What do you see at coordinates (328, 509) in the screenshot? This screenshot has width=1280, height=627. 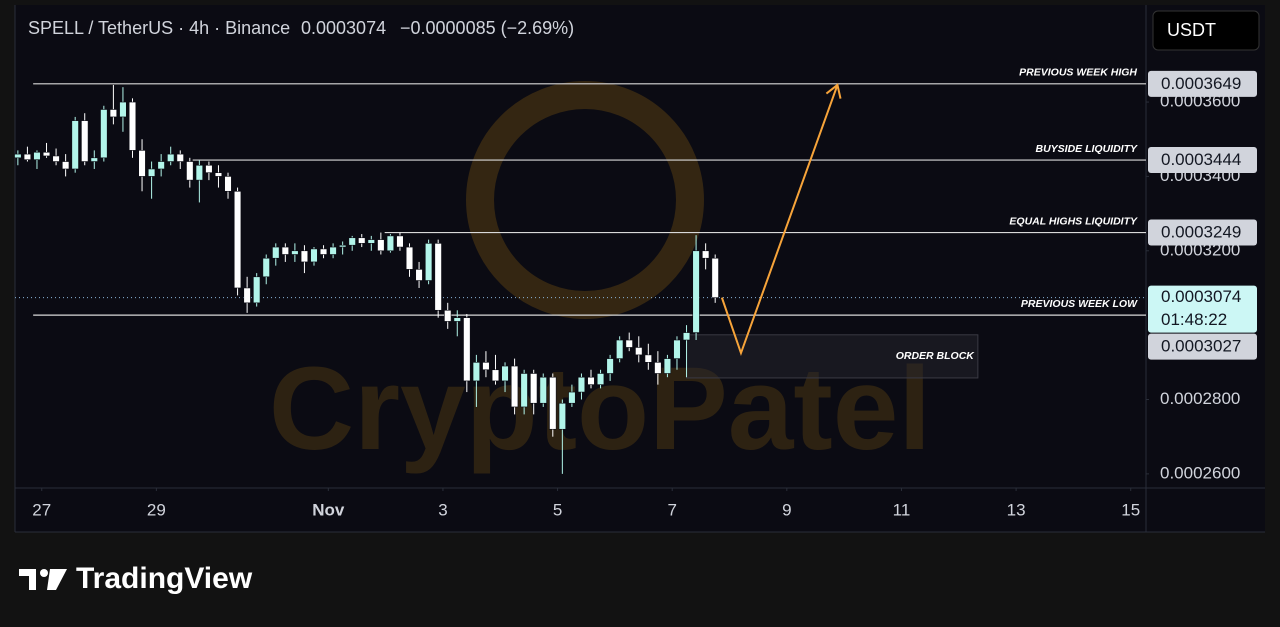 I see `x-tick-label: Nov` at bounding box center [328, 509].